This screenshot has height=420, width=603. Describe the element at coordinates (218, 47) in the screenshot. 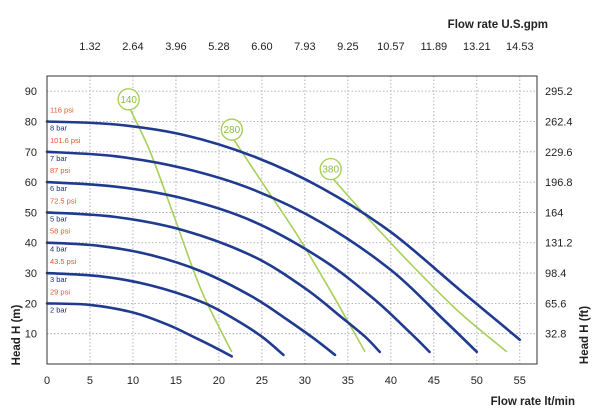

I see `top-tick-label: 5.28` at that location.